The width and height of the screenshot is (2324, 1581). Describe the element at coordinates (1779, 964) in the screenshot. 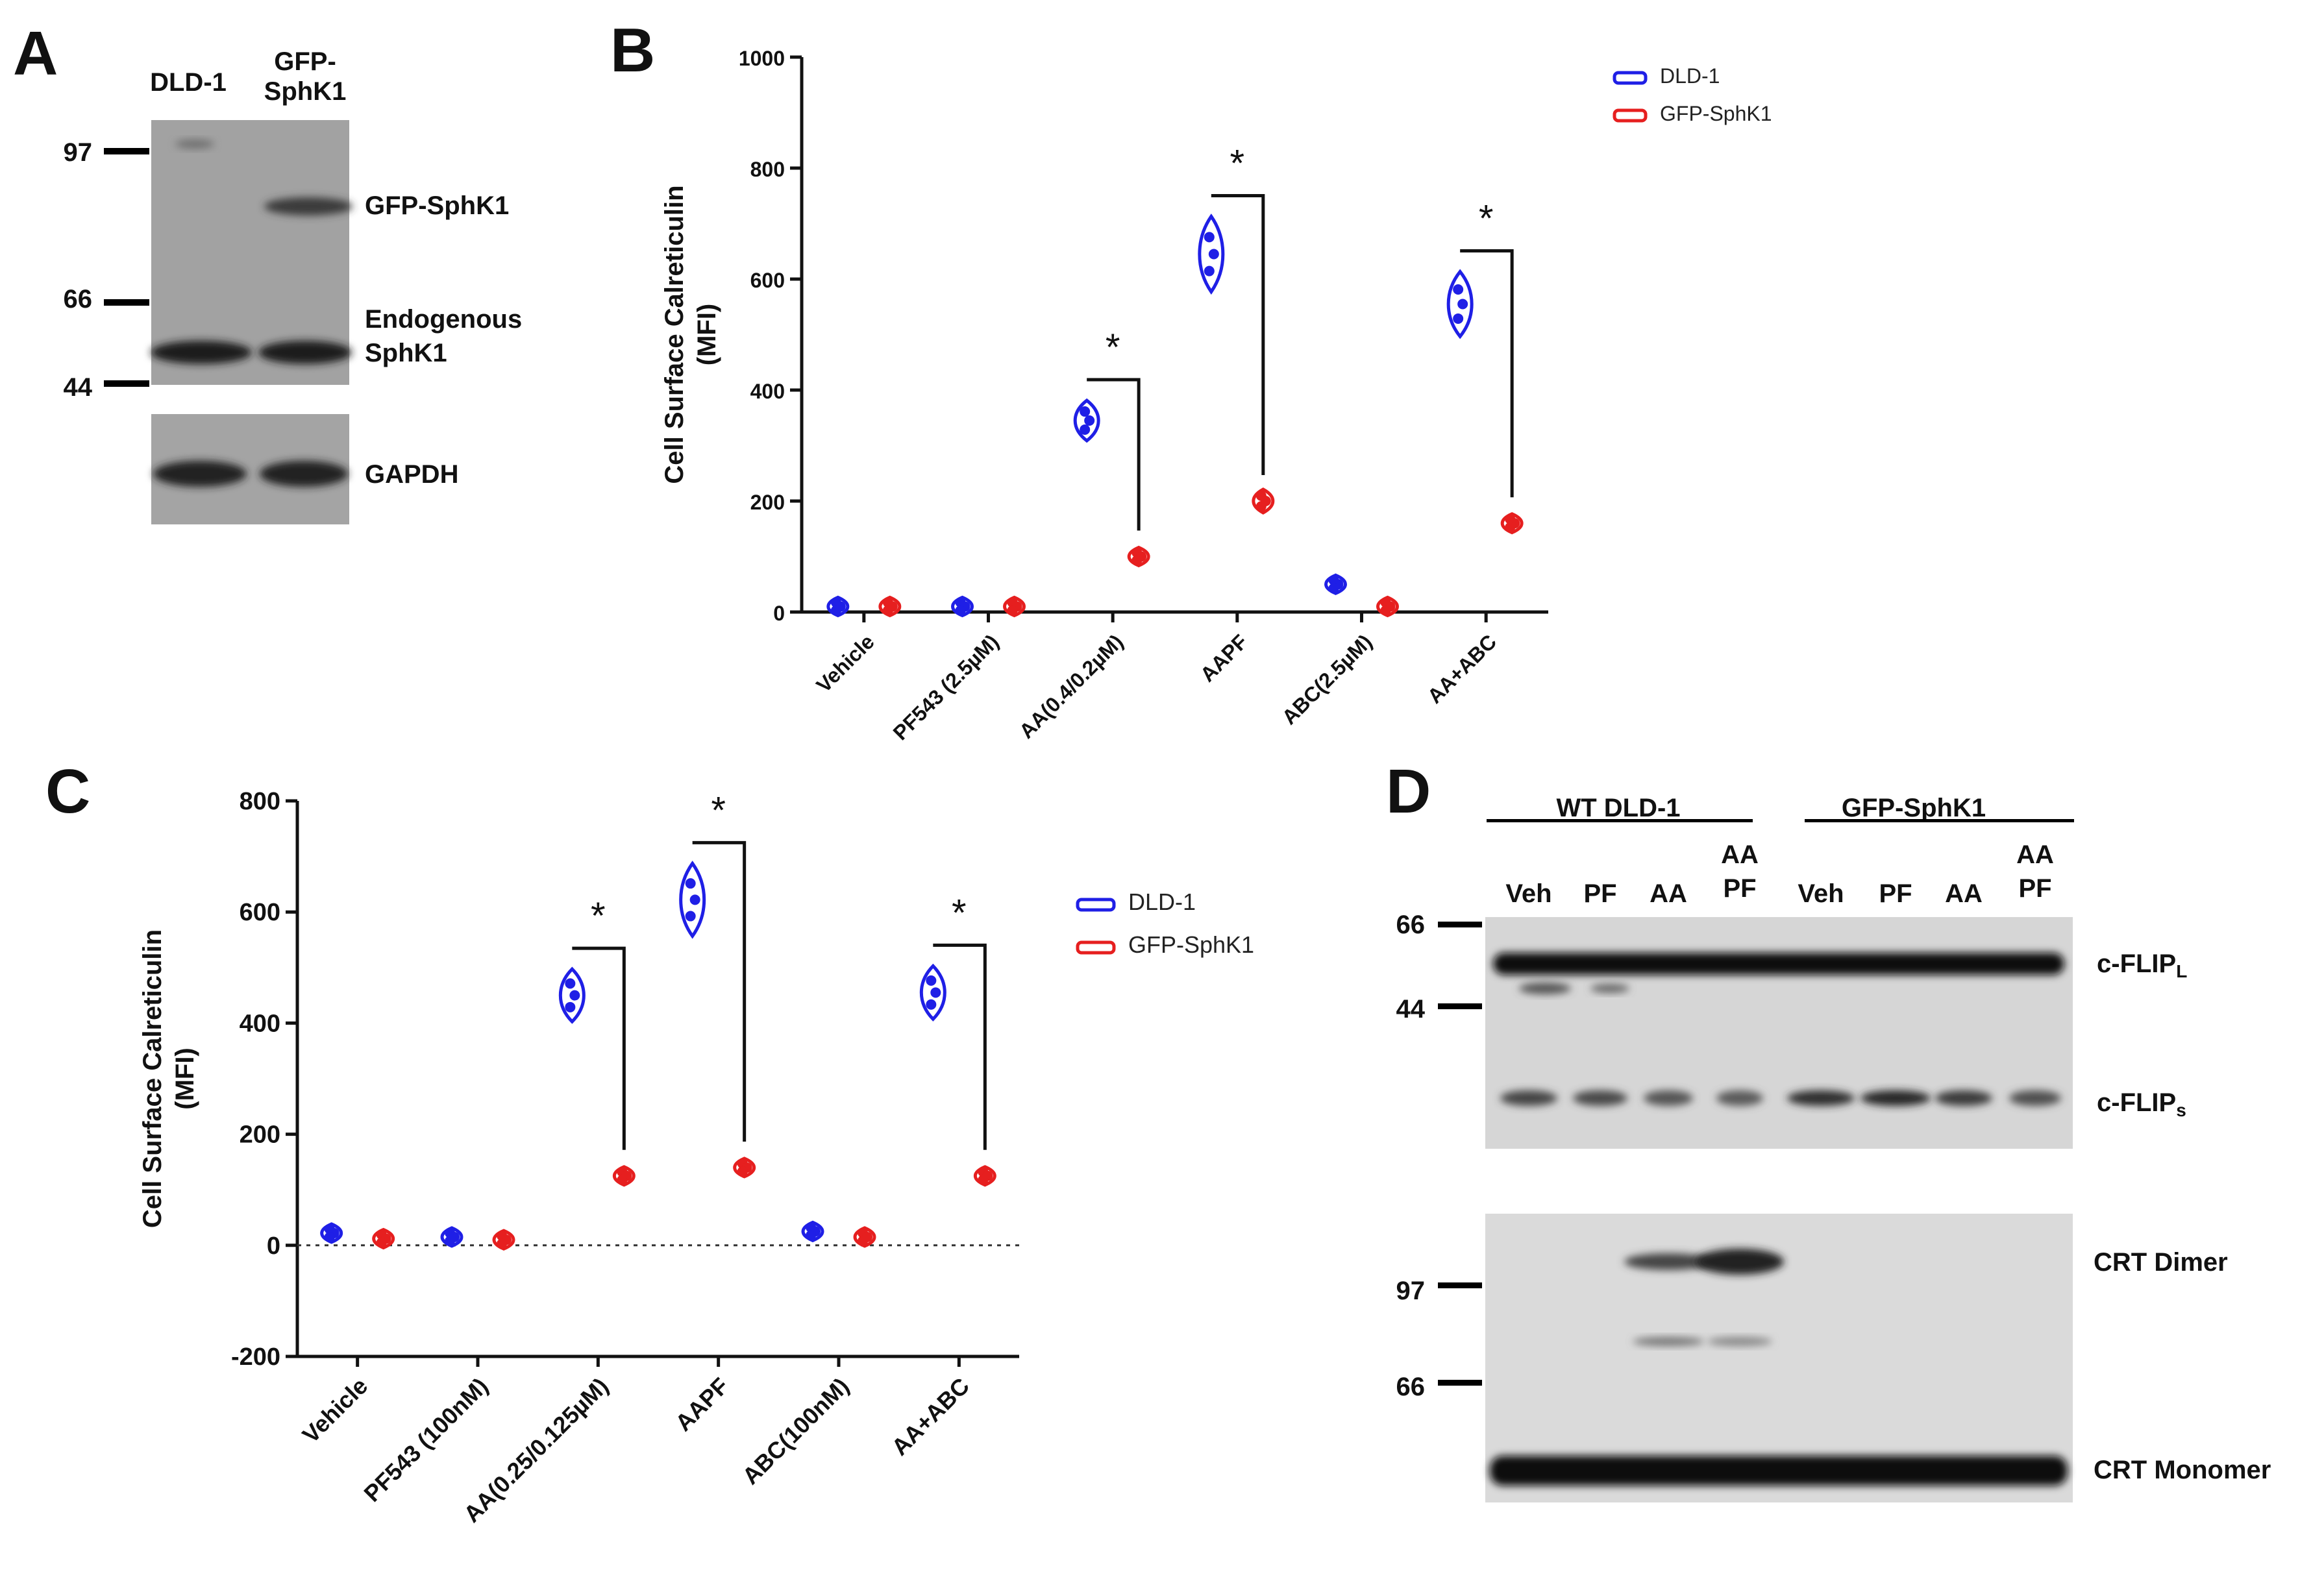

I see `band-cflip-l` at that location.